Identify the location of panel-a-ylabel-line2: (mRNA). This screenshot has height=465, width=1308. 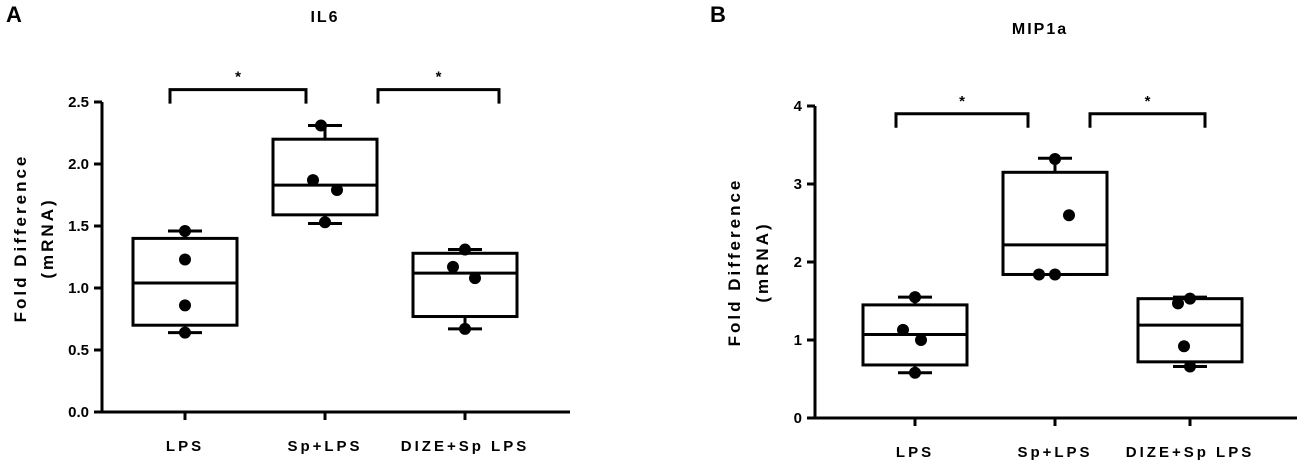
(47, 237).